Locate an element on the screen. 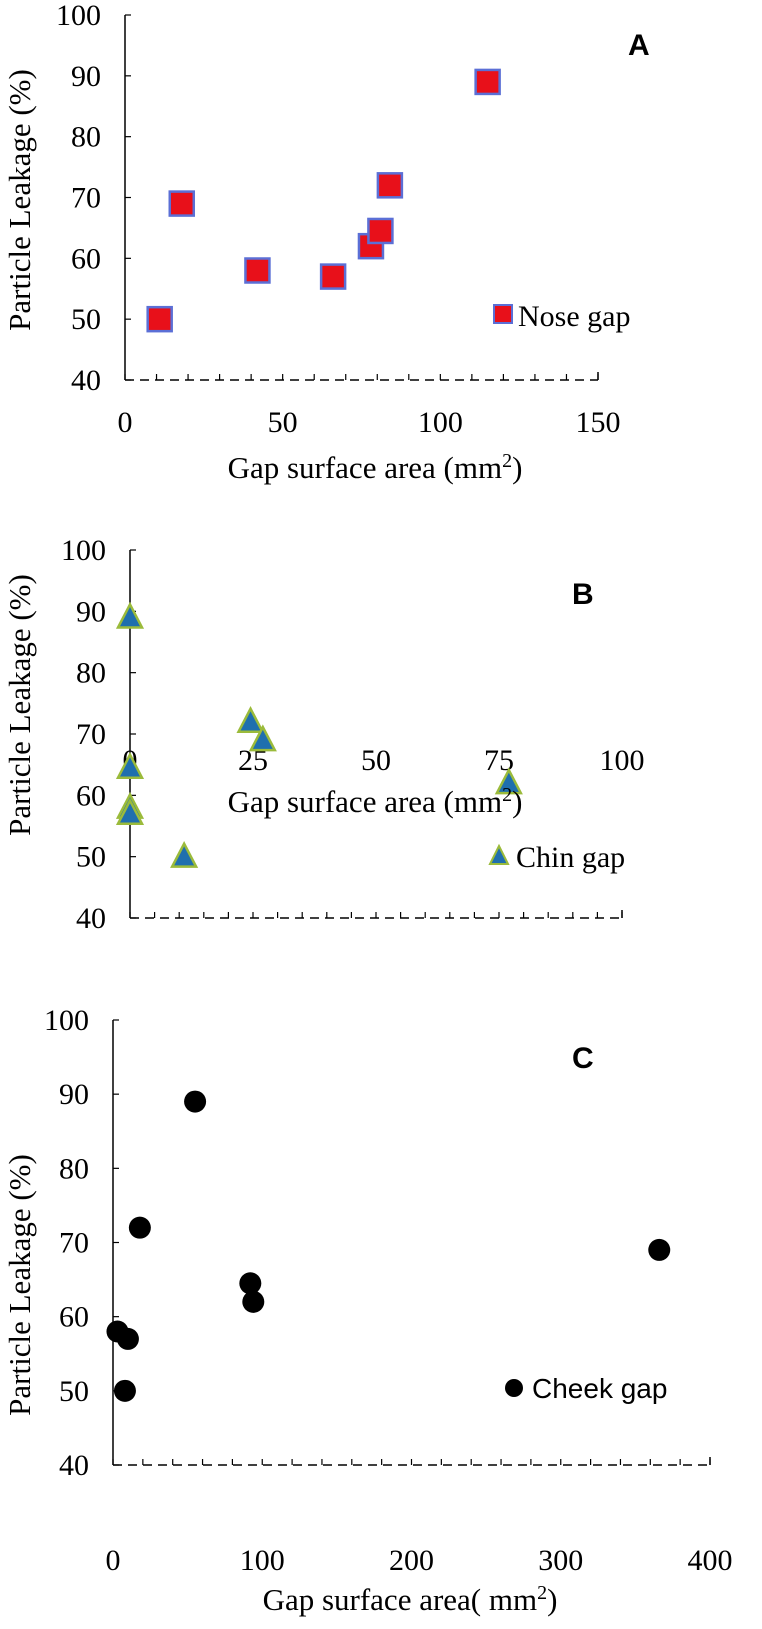  panel-c-x-axis-label-sup: 2 is located at coordinates (542, 1593).